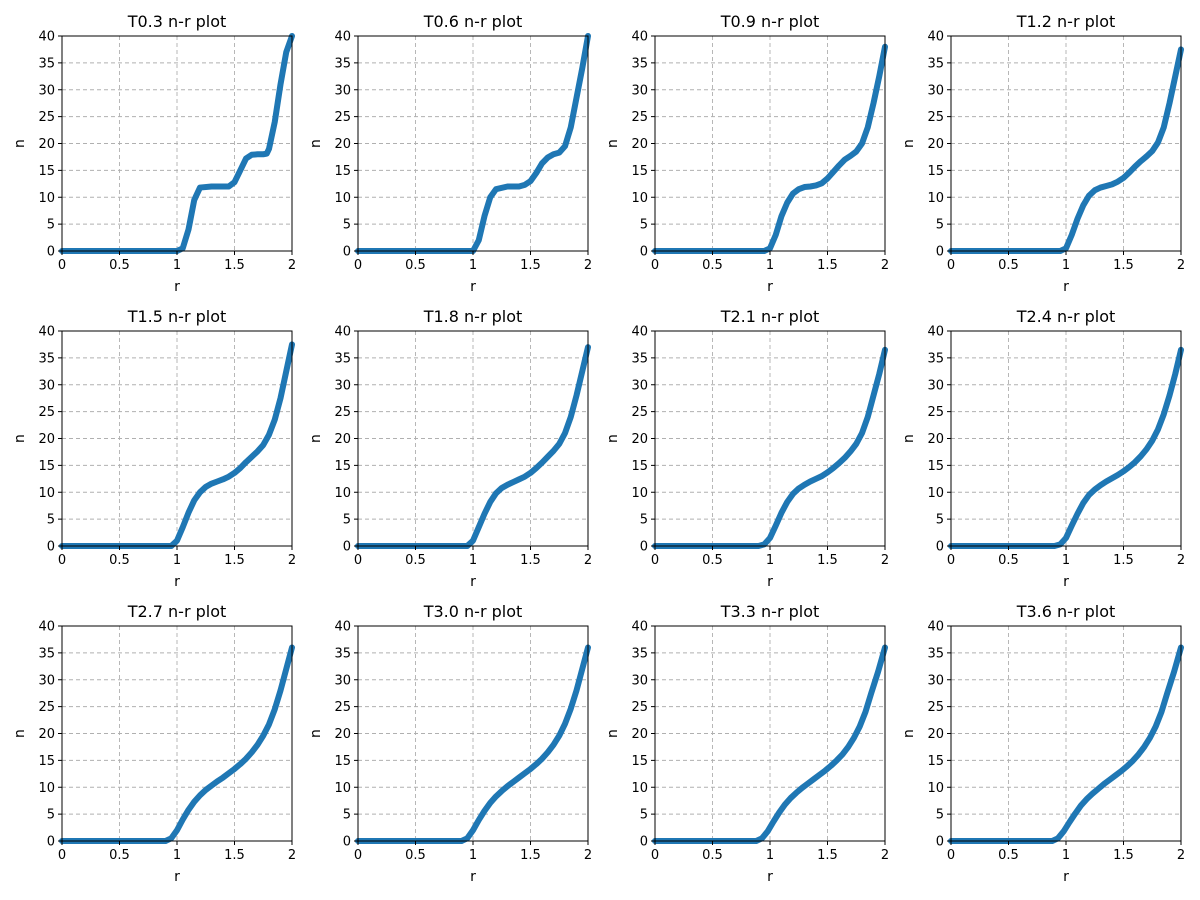 This screenshot has height=900, width=1200. Describe the element at coordinates (1066, 611) in the screenshot. I see `subplot-title: T3.6 n-r plot` at that location.